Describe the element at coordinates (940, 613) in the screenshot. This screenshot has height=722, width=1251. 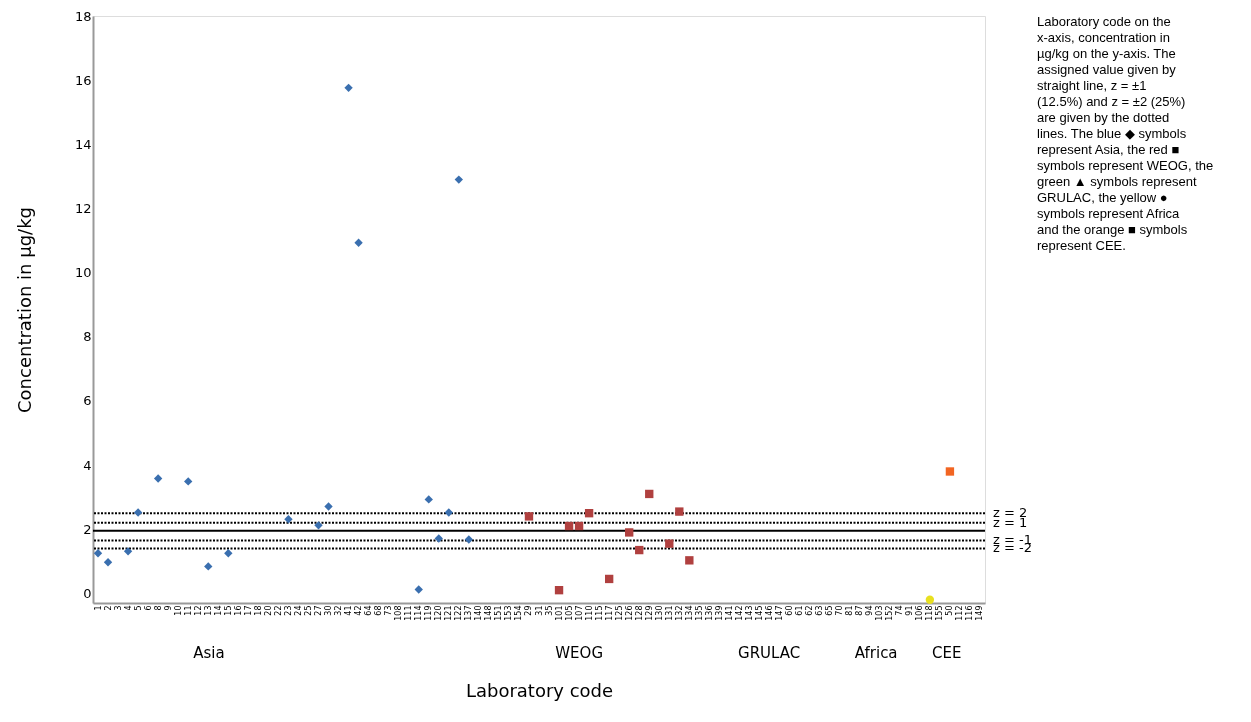
I see `x-tick-label: 155` at that location.